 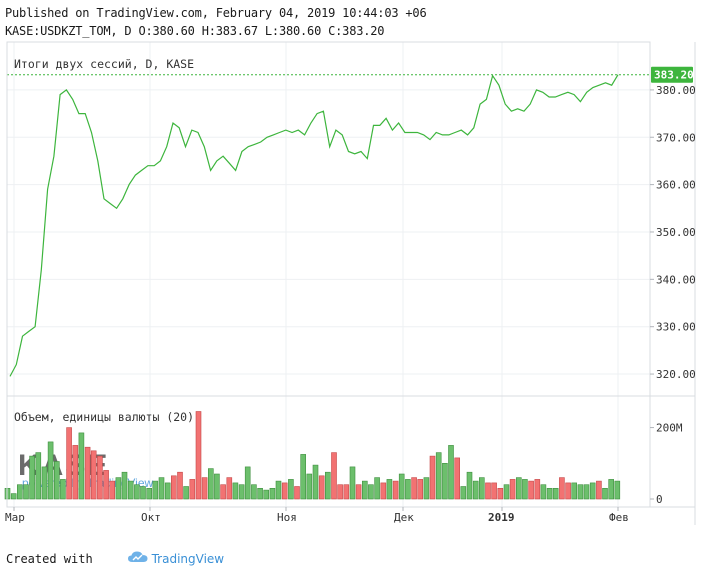 I want to click on footer: Created with TradingView, so click(x=115, y=558).